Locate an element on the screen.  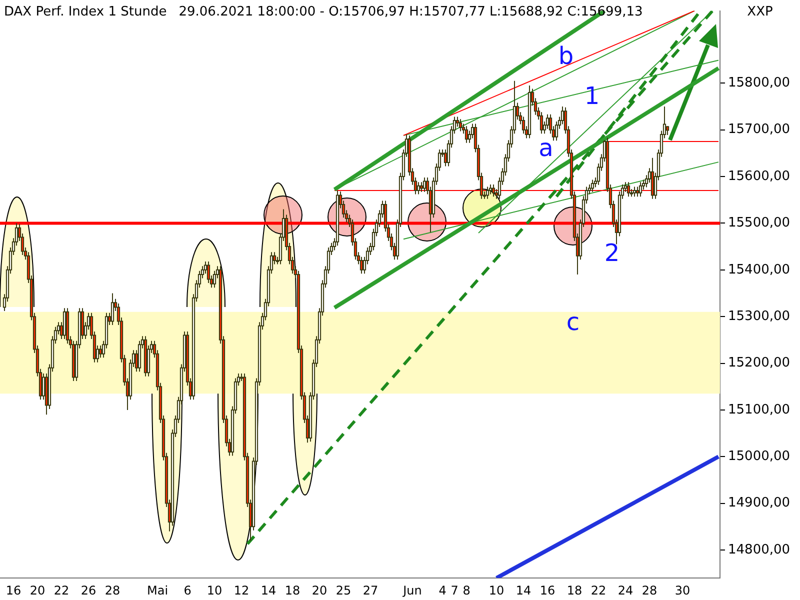
chart-title: DAX Perf. Index 1 Stunde is located at coordinates (85, 12).